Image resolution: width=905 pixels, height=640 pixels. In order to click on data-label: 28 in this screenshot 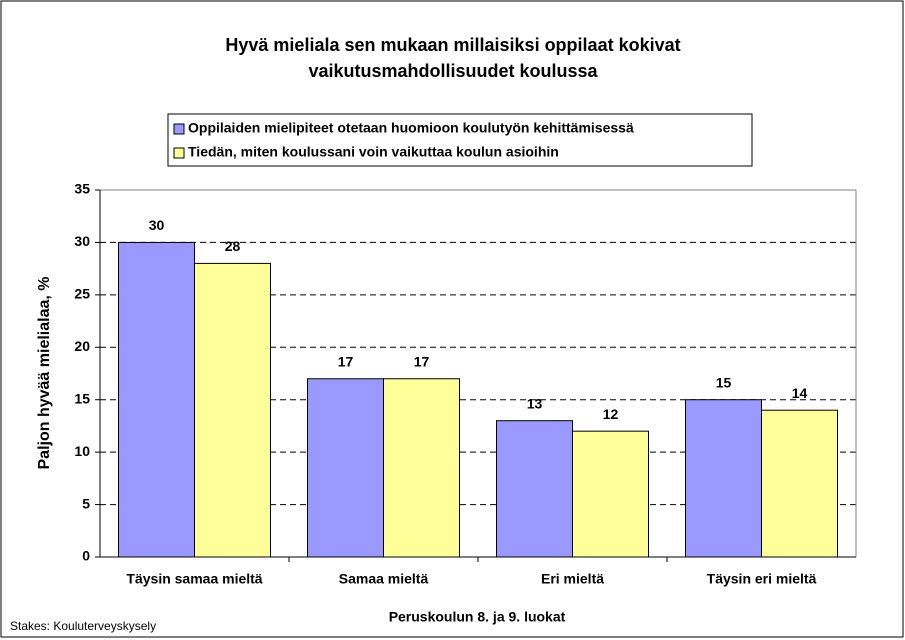, I will do `click(233, 246)`.